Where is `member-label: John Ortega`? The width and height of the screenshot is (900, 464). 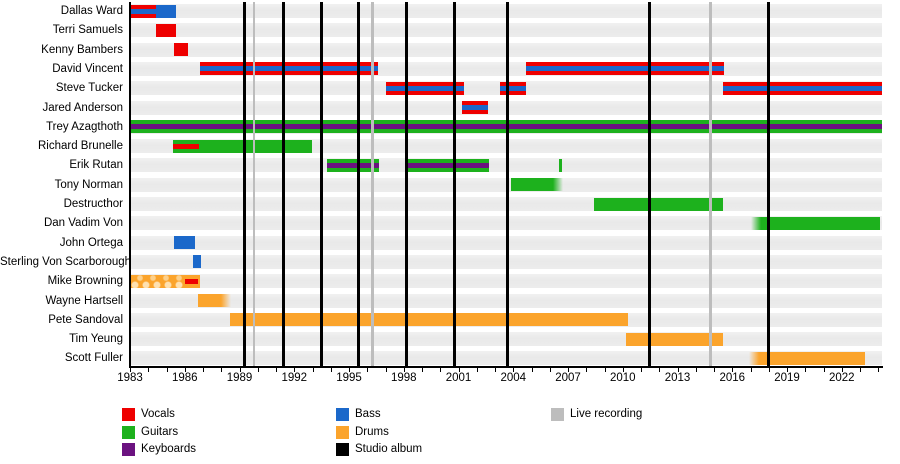
member-label: John Ortega is located at coordinates (91, 242).